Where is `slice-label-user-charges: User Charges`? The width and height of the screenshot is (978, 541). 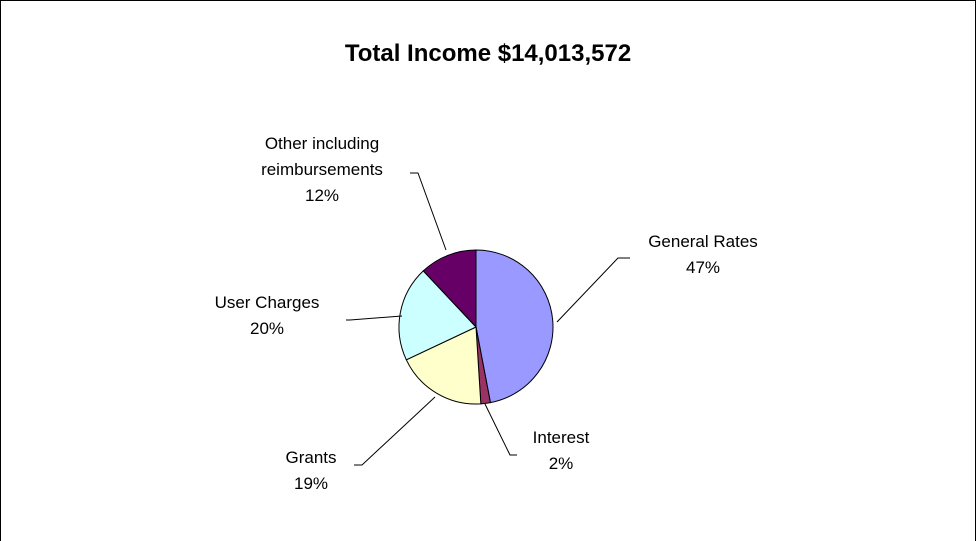 slice-label-user-charges: User Charges is located at coordinates (267, 302).